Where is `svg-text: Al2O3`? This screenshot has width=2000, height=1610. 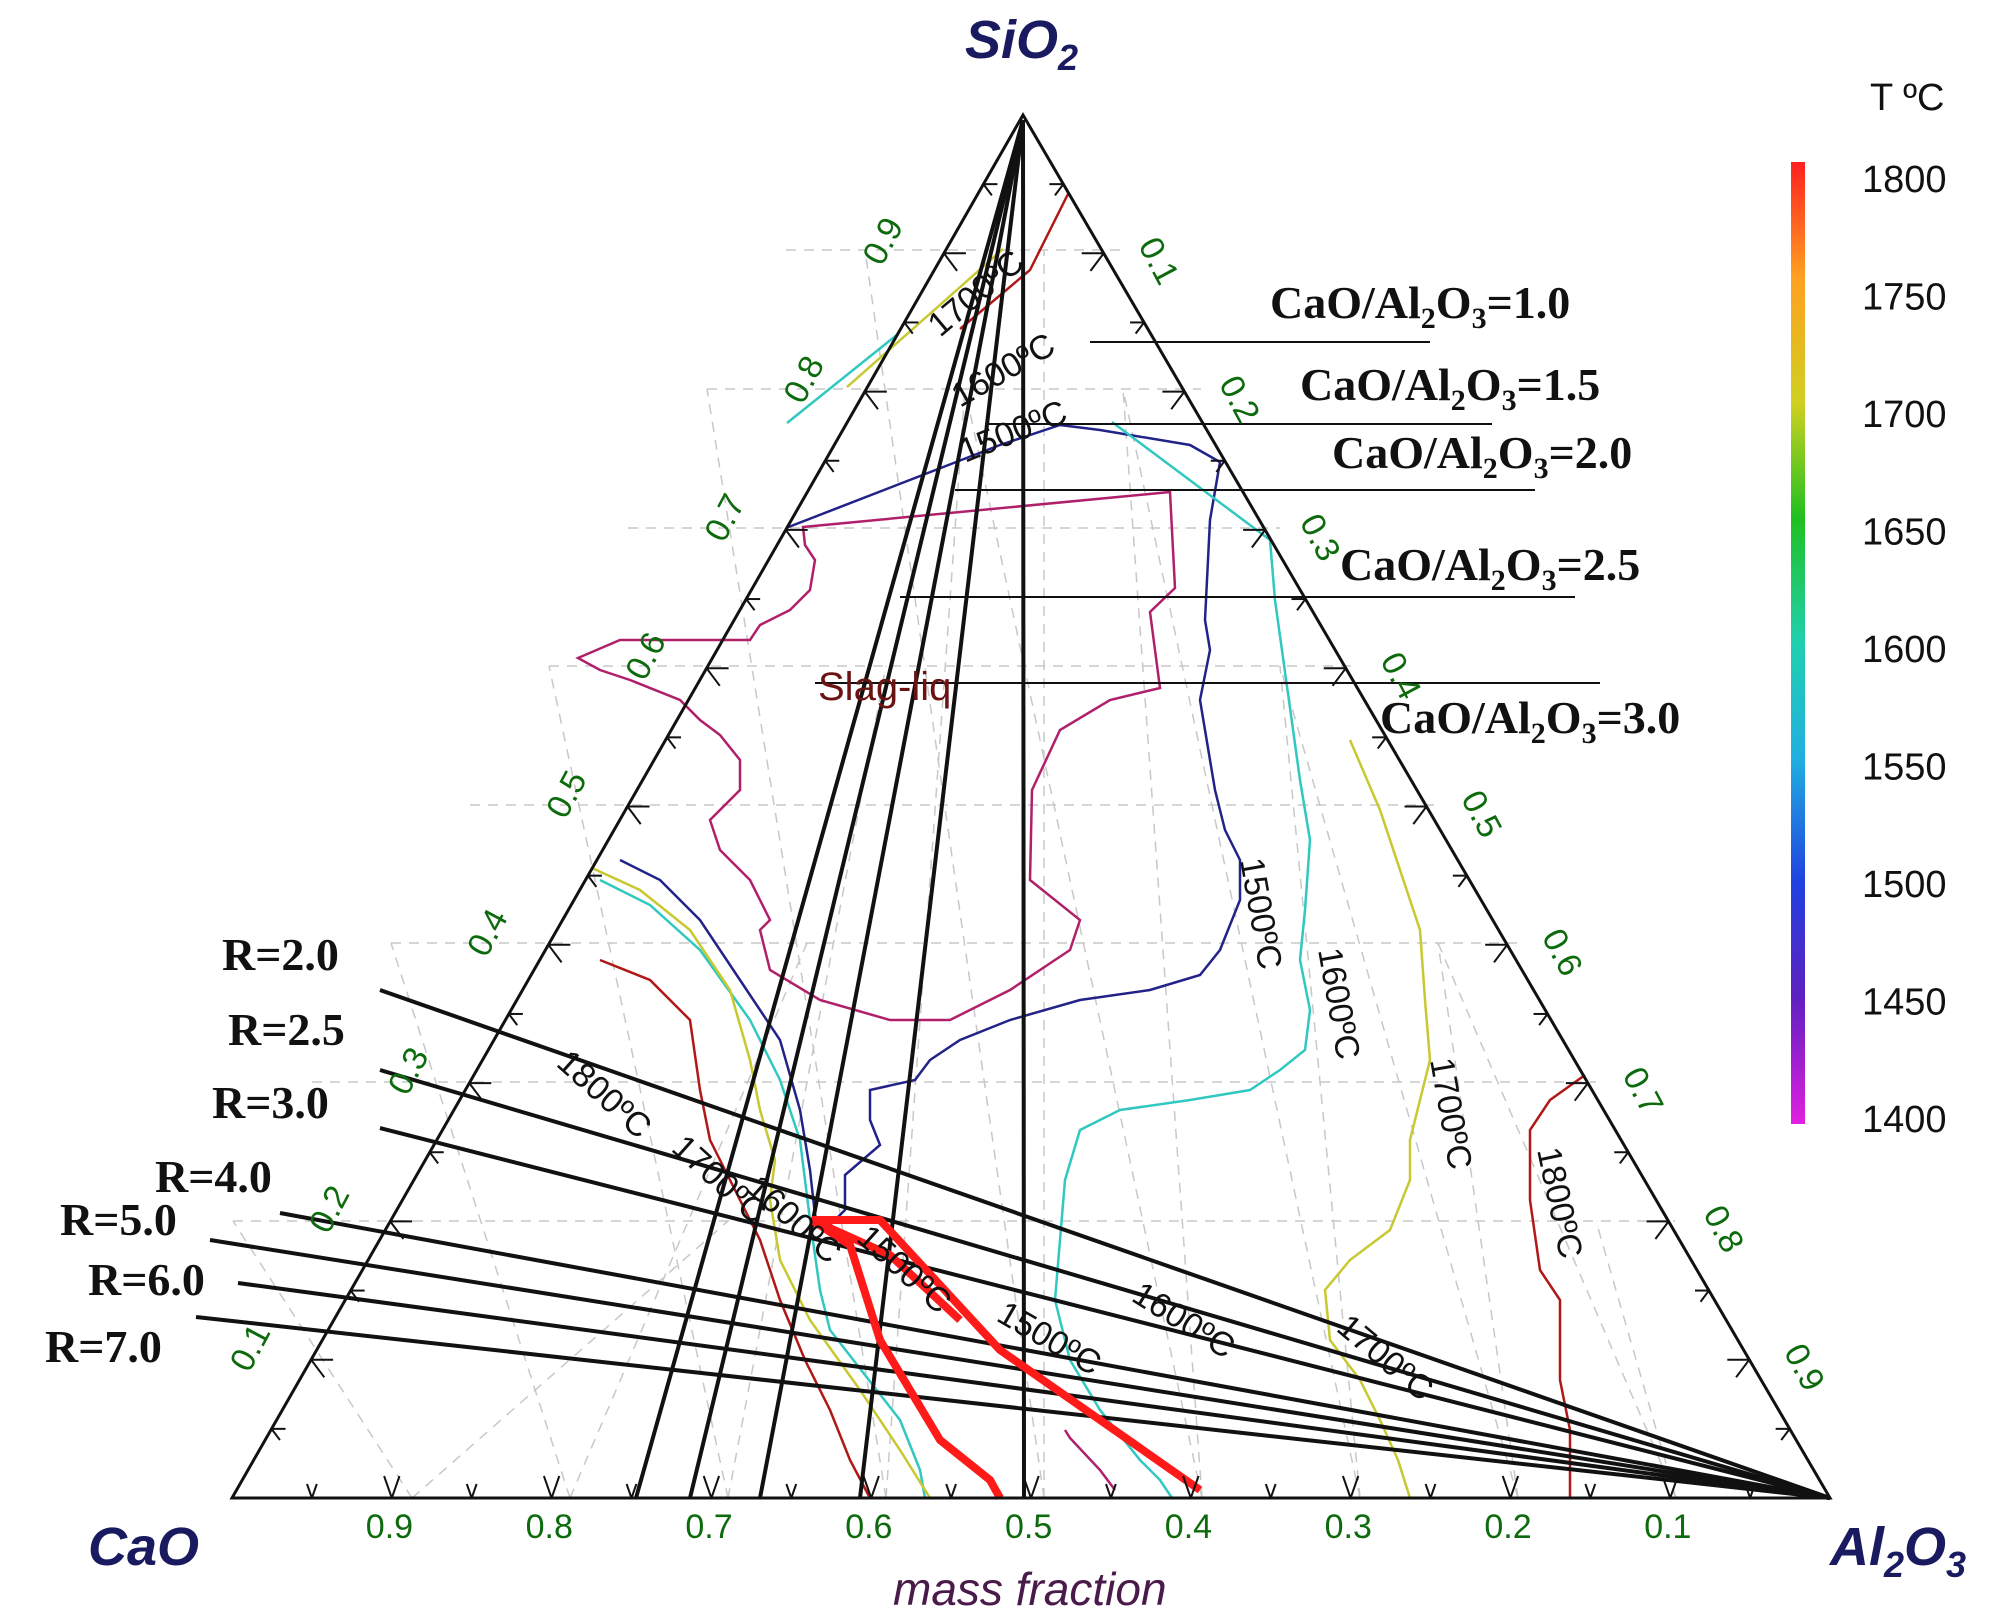
svg-text: Al2O3 is located at coordinates (1897, 1551).